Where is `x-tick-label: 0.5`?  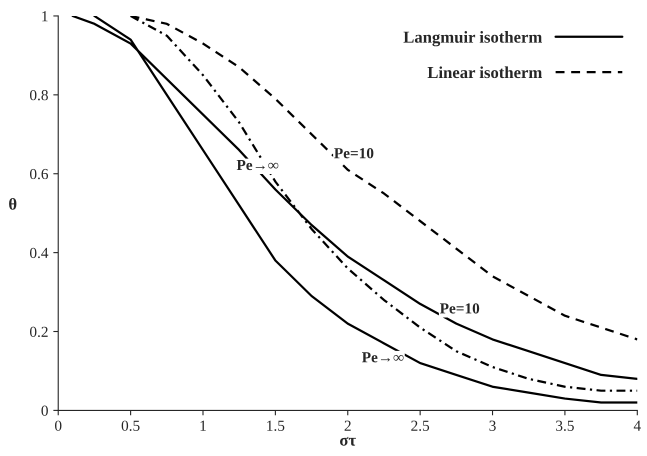
x-tick-label: 0.5 is located at coordinates (131, 425).